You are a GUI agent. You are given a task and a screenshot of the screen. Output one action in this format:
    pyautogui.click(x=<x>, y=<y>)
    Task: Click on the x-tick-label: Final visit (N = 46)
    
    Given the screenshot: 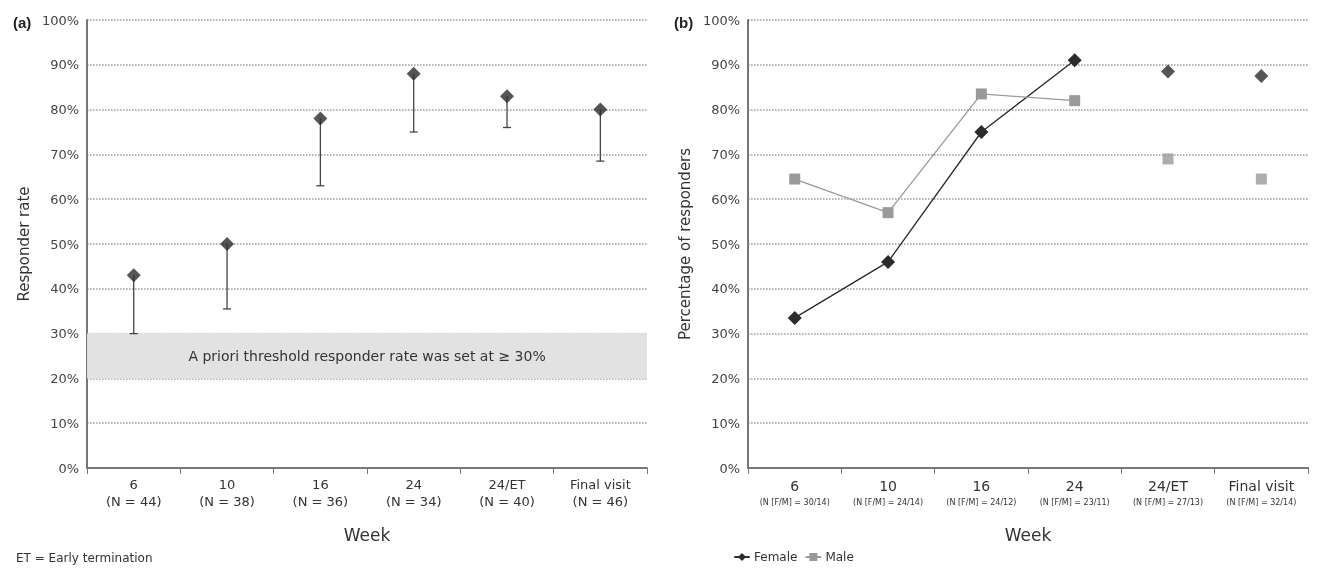 What is the action you would take?
    pyautogui.click(x=600, y=493)
    